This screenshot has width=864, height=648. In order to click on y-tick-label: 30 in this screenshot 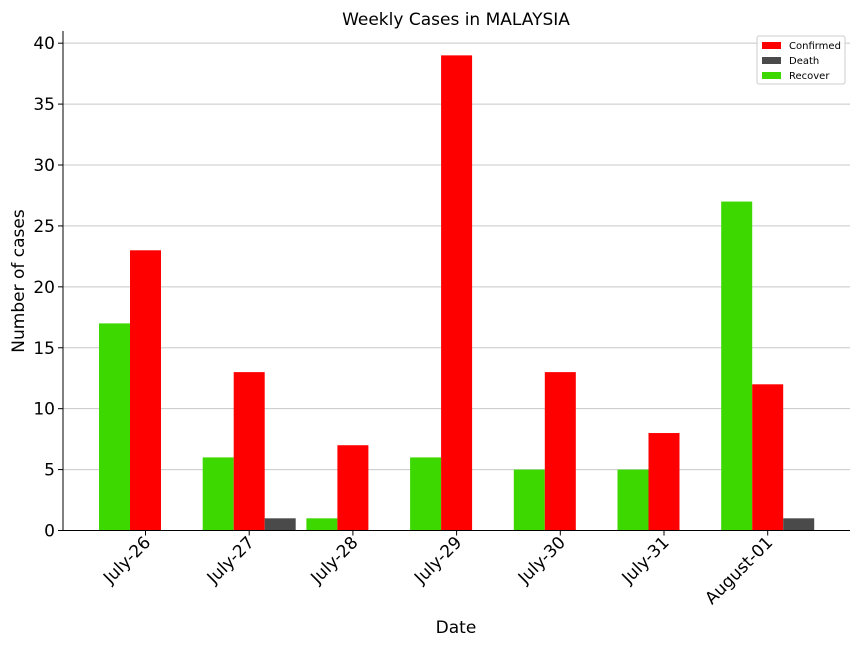, I will do `click(44, 166)`.